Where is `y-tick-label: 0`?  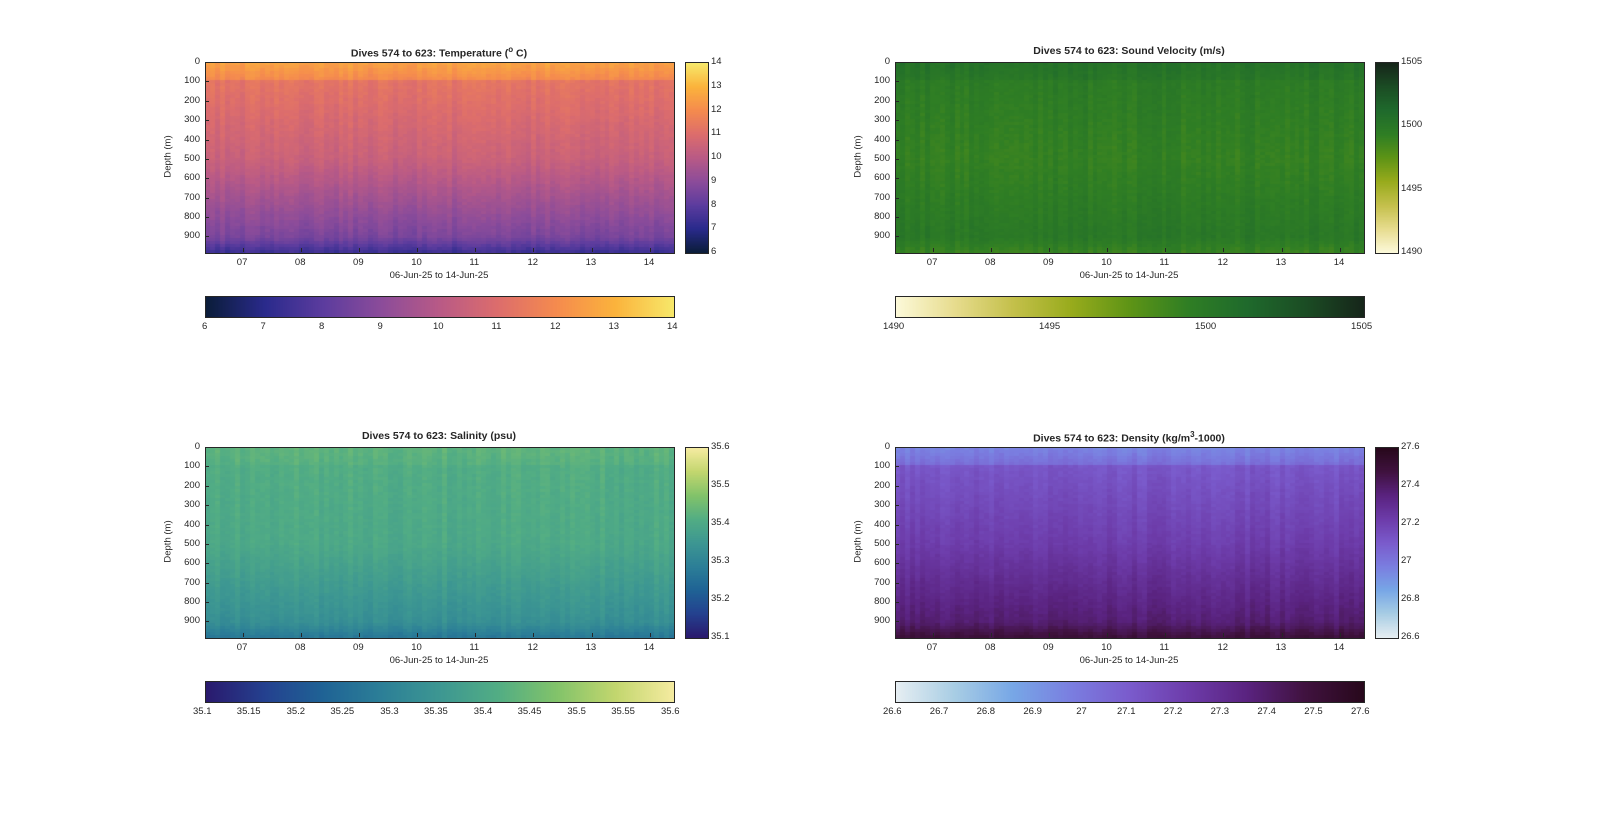 y-tick-label: 0 is located at coordinates (887, 446).